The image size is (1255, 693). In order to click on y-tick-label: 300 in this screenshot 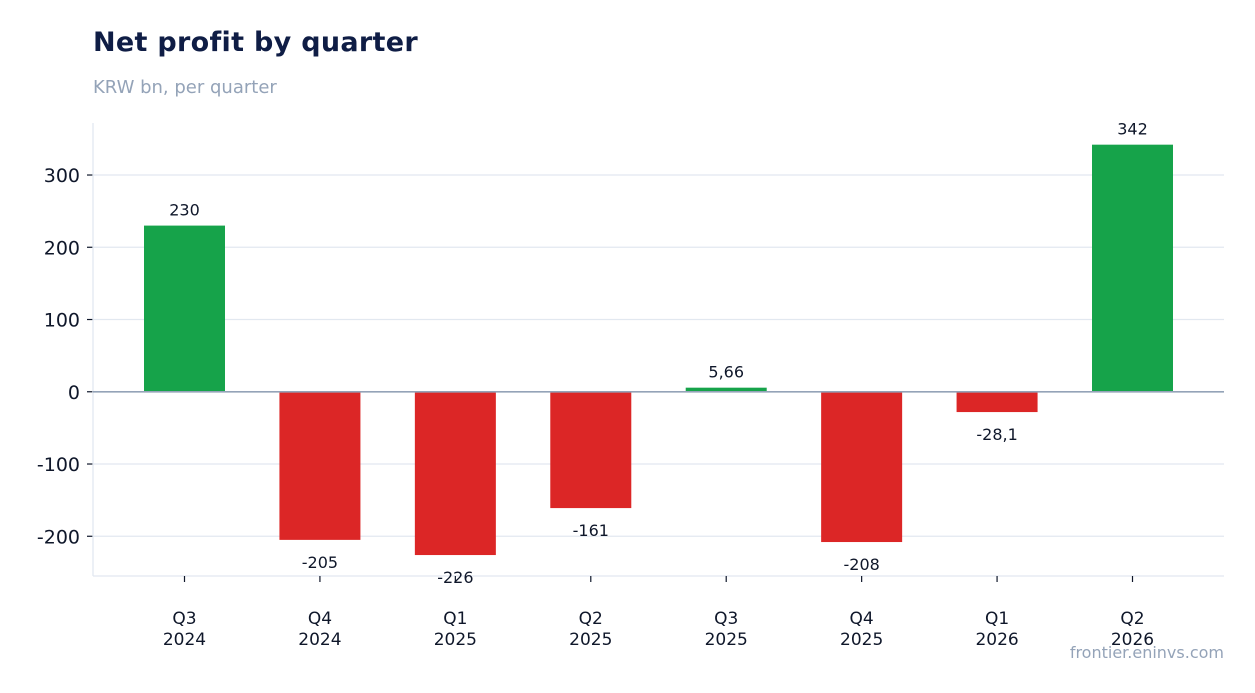, I will do `click(62, 176)`.